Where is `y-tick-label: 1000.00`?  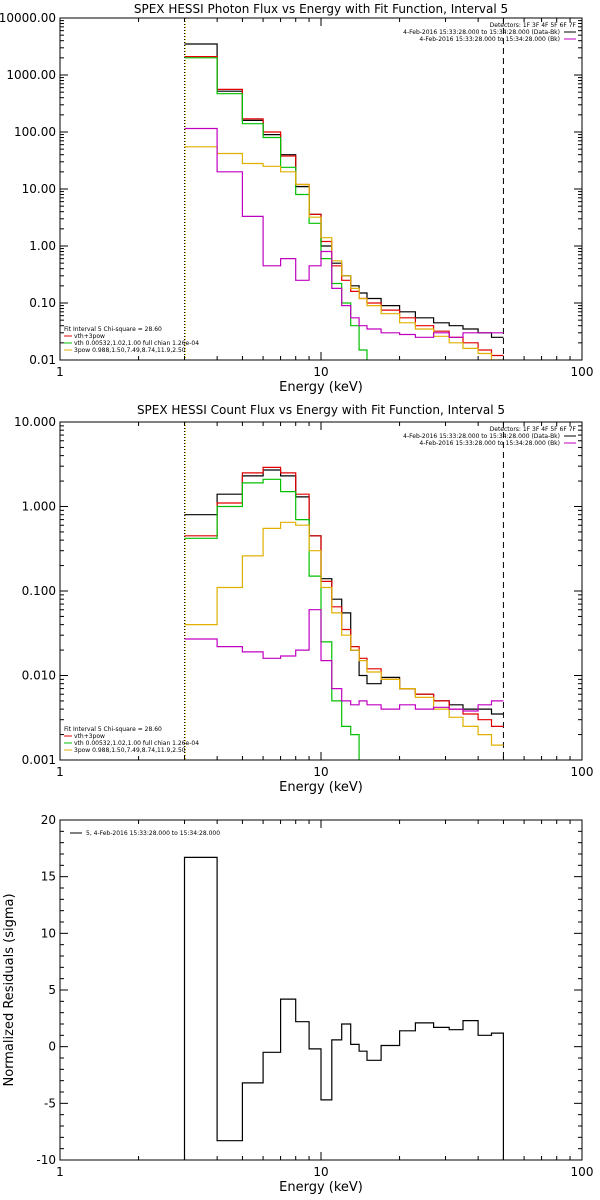
y-tick-label: 1000.00 is located at coordinates (31, 75).